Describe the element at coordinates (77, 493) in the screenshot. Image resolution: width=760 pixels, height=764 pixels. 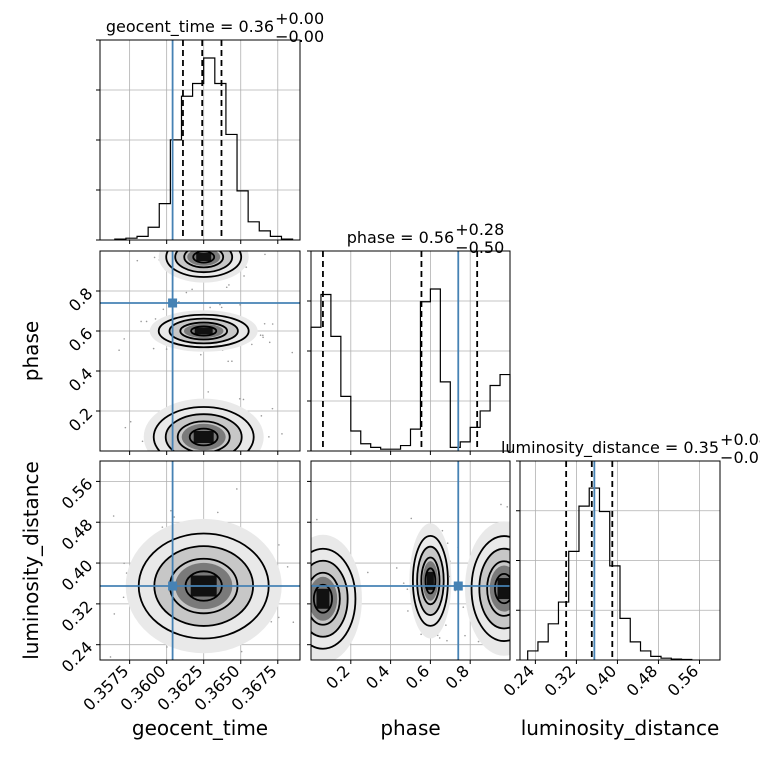
I see `y-tick-label-luminosity_distance: 0.56` at that location.